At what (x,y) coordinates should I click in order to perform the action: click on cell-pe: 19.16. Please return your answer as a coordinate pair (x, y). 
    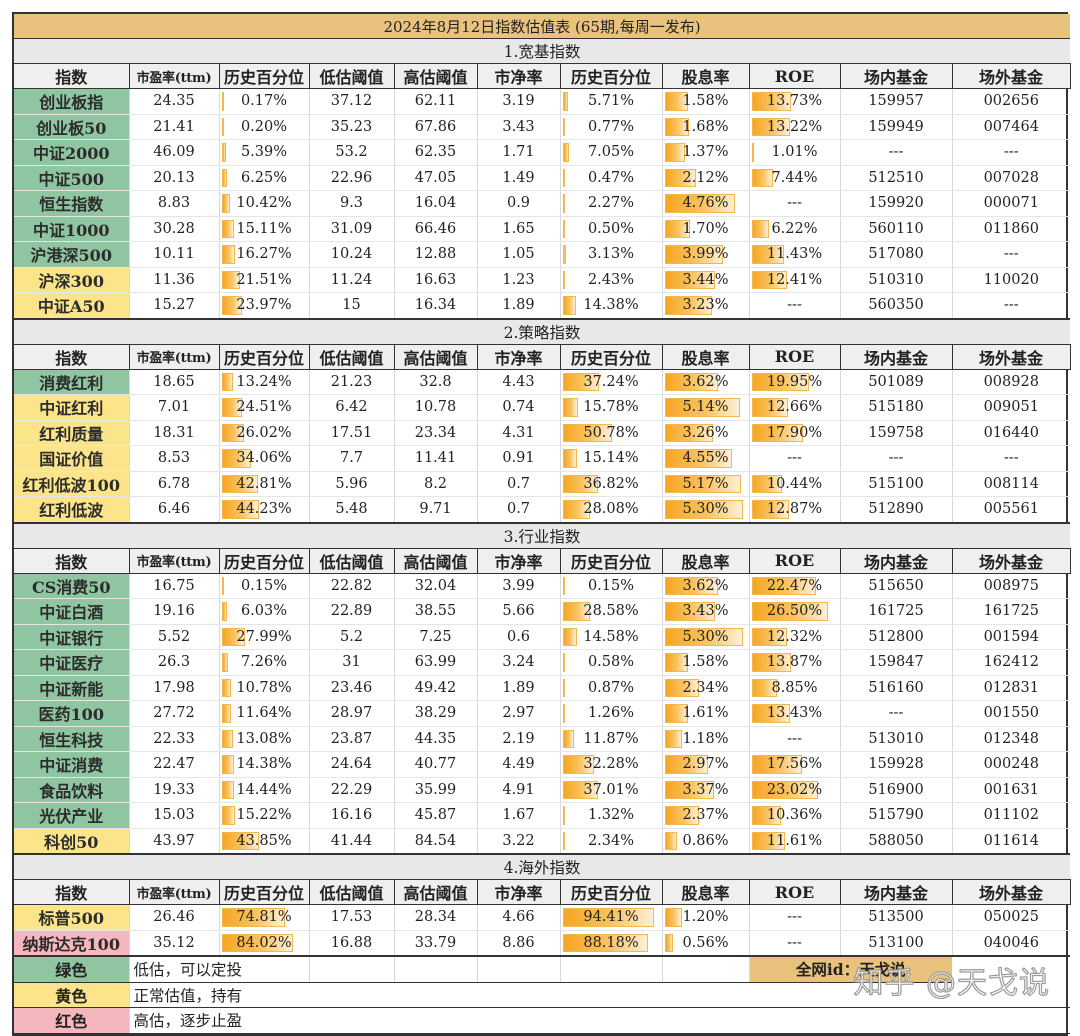
    Looking at the image, I should click on (174, 611).